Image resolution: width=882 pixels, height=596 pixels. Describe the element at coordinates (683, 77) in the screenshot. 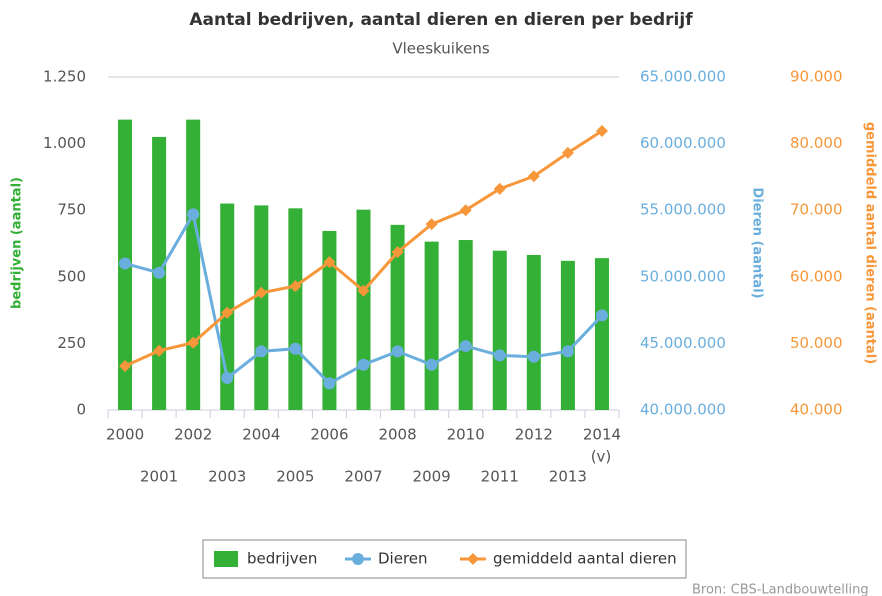

I see `y2-tick-label: 65.000.000` at that location.